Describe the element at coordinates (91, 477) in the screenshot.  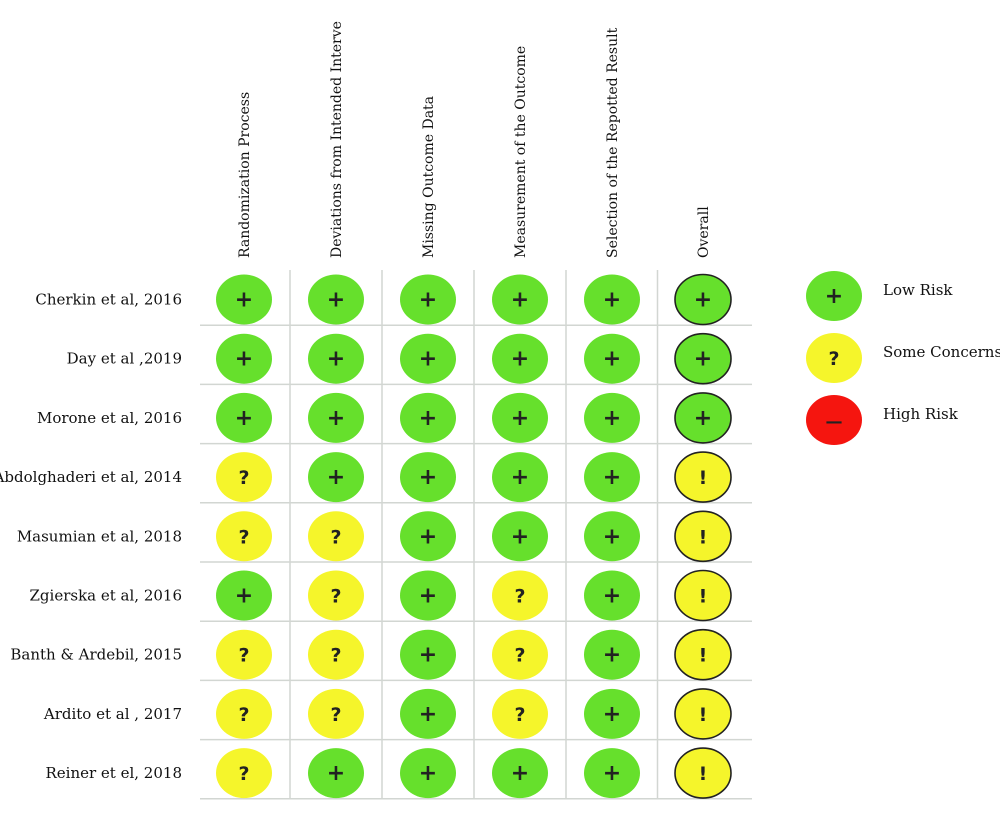
I see `study-label: Abdolghaderi et al, 2014` at that location.